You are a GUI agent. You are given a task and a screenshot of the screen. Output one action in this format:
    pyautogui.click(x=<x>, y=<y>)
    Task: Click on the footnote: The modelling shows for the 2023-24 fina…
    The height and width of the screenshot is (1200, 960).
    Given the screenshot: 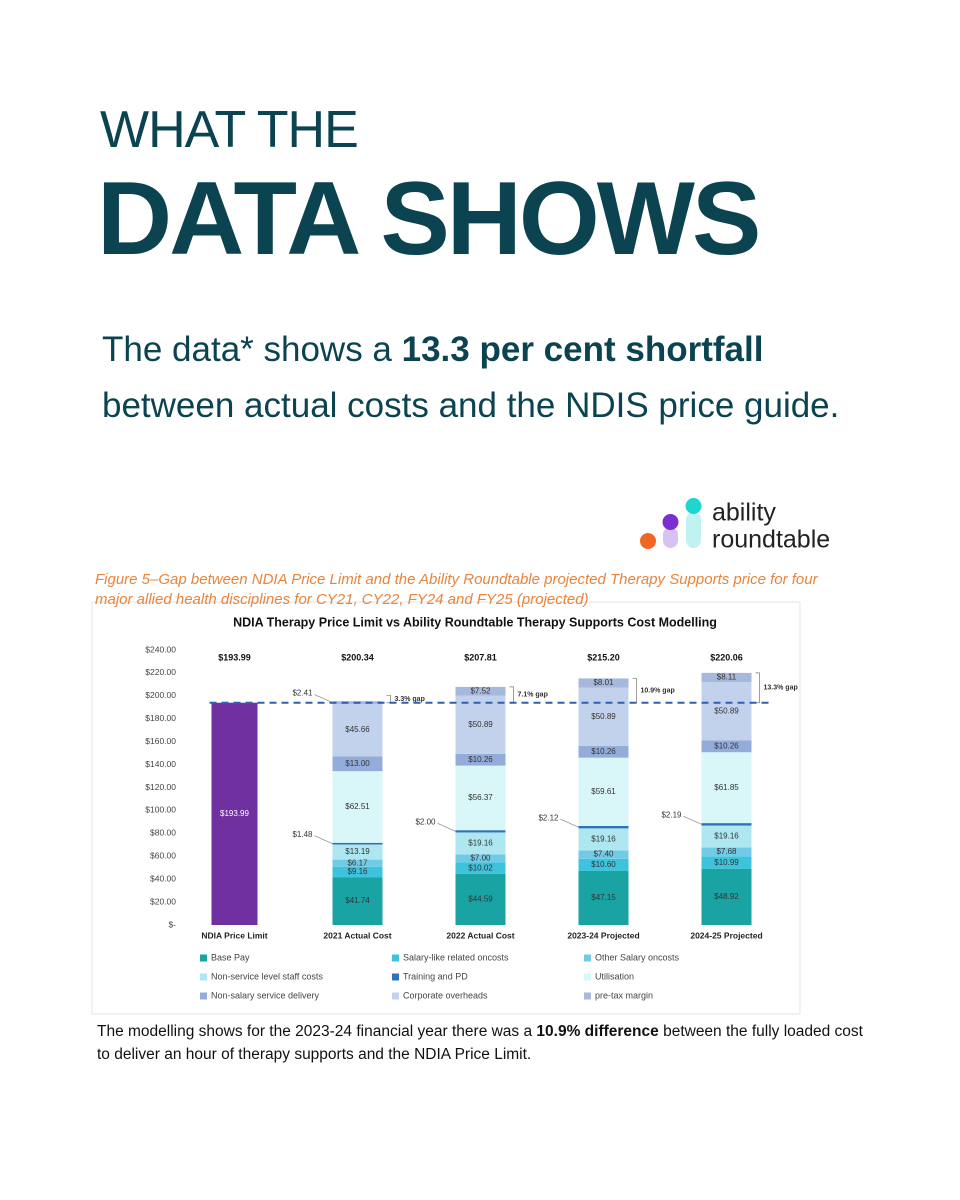 What is the action you would take?
    pyautogui.click(x=487, y=1043)
    